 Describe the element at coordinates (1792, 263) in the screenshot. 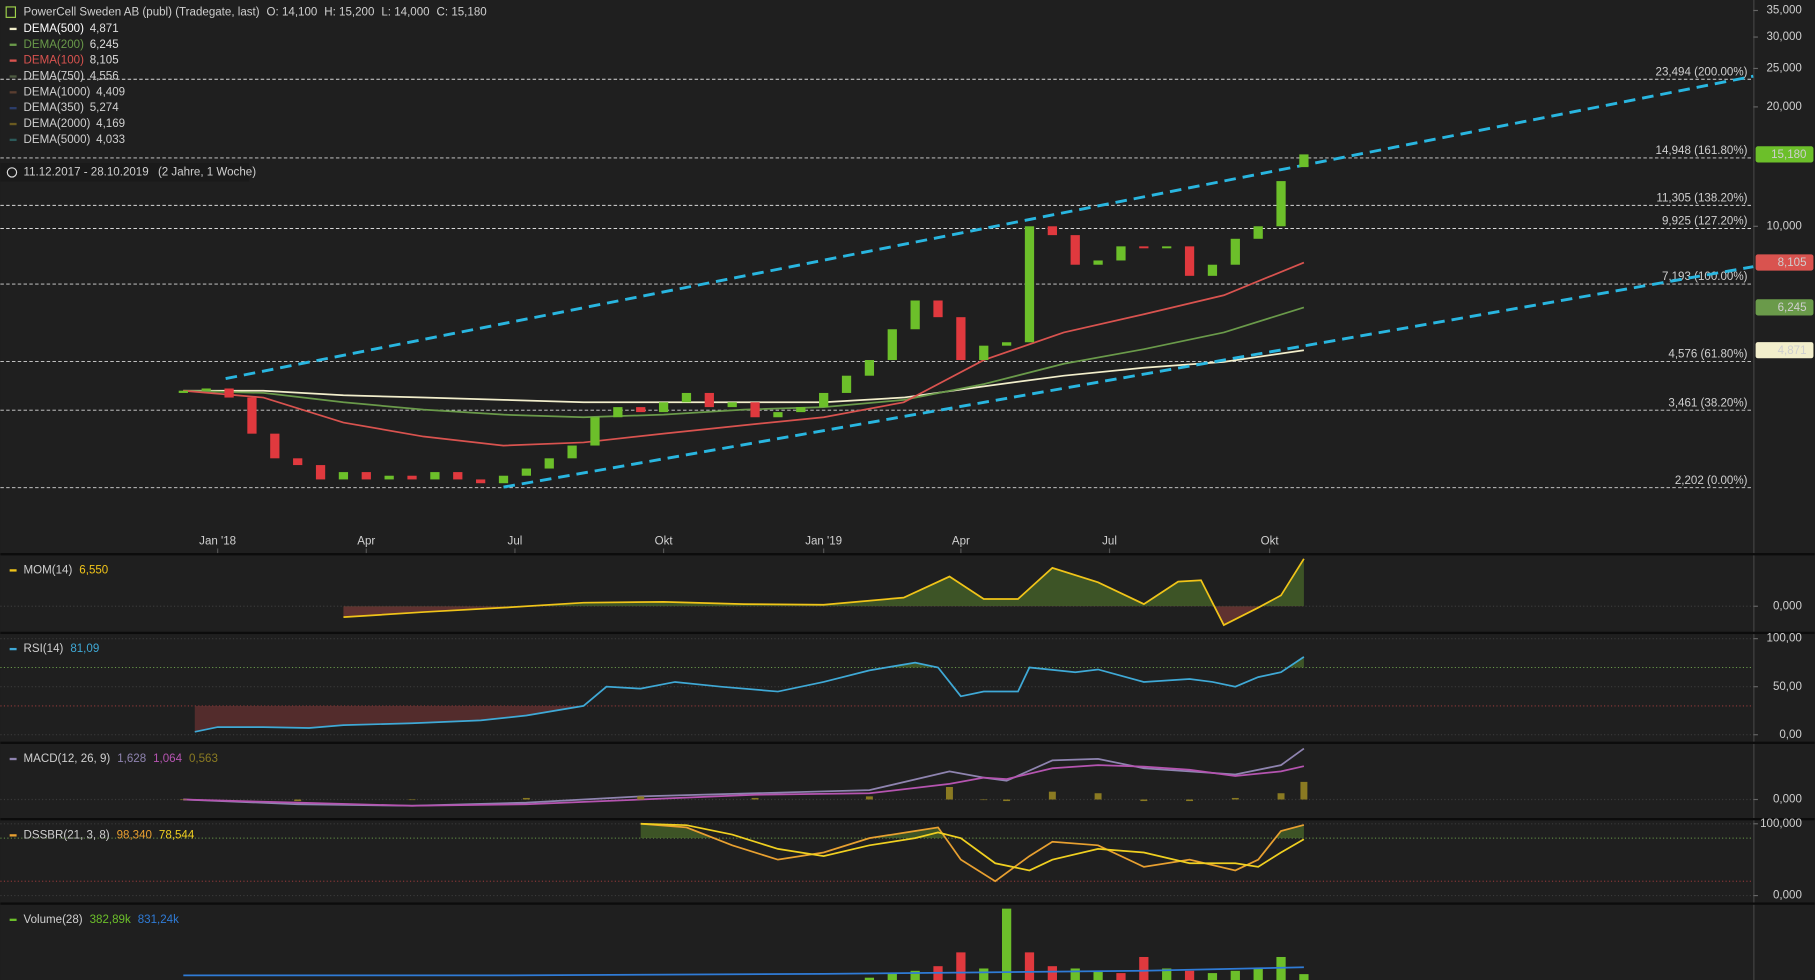

I see `price-badge-label: 8,105` at that location.